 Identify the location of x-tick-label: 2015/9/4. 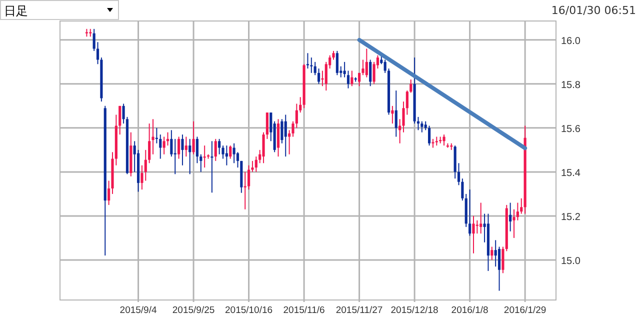
(138, 310).